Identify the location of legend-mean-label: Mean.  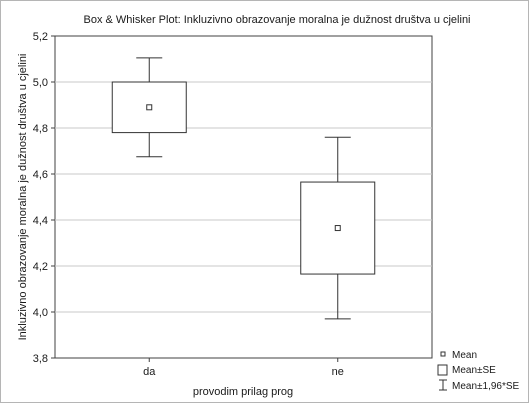
(464, 355).